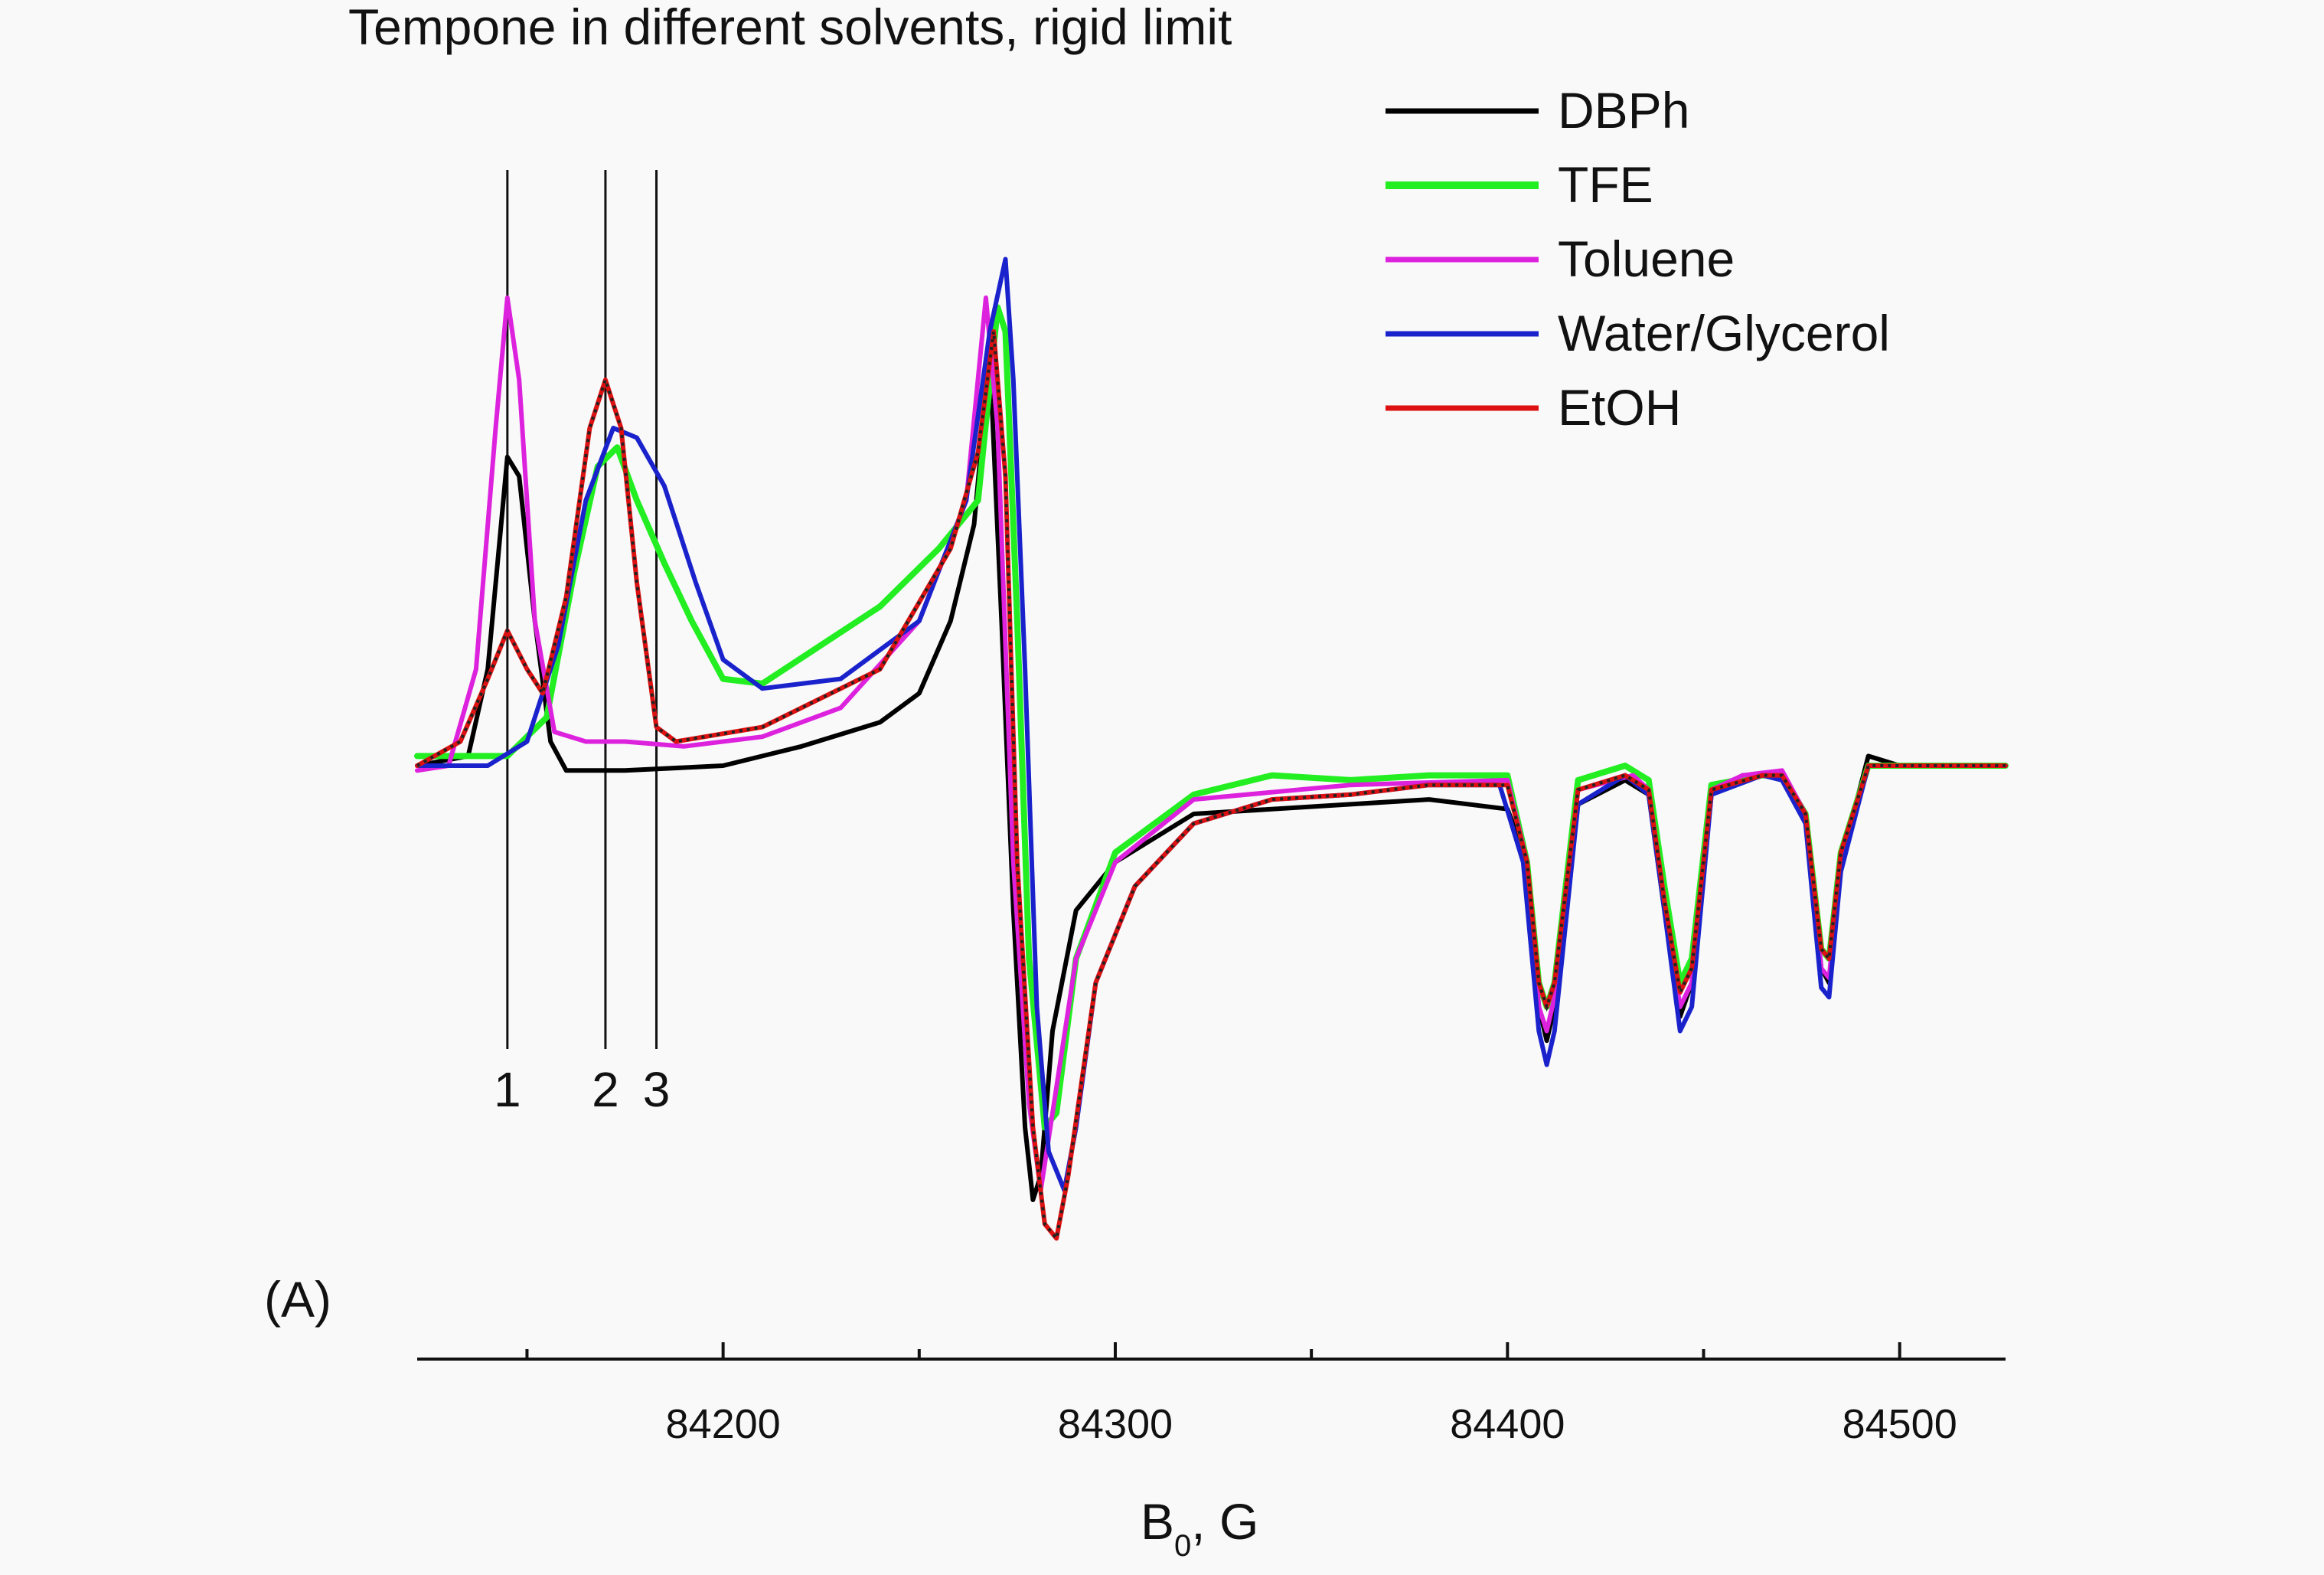 This screenshot has height=1575, width=2324. I want to click on legend-label-dbph: DBPh, so click(1623, 111).